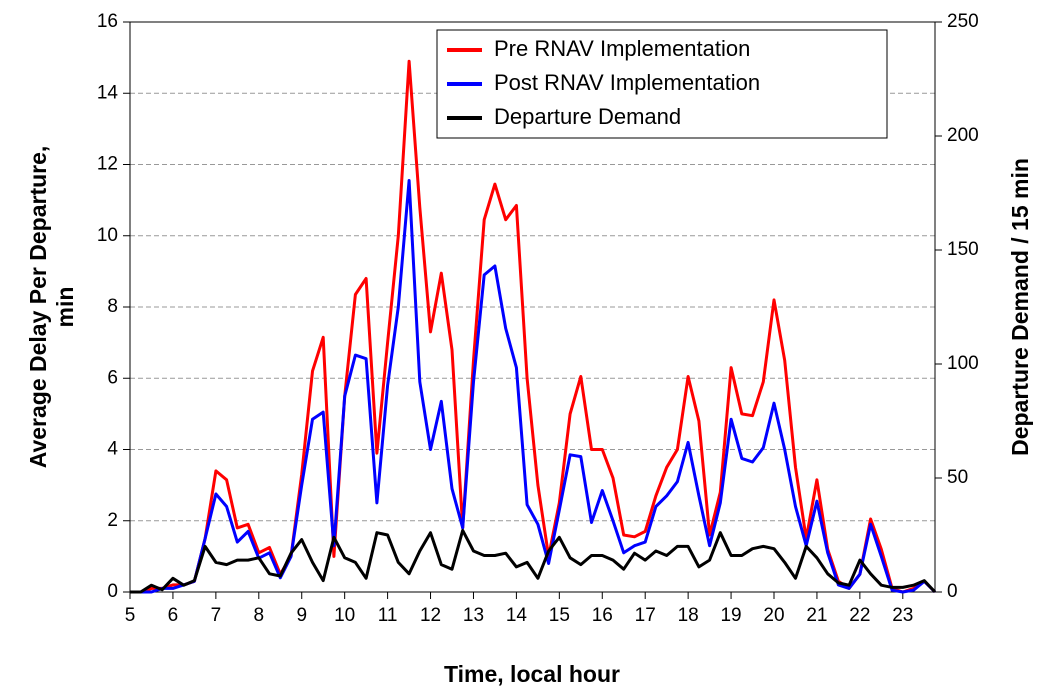  What do you see at coordinates (344, 615) in the screenshot?
I see `x-tick-label: 10` at bounding box center [344, 615].